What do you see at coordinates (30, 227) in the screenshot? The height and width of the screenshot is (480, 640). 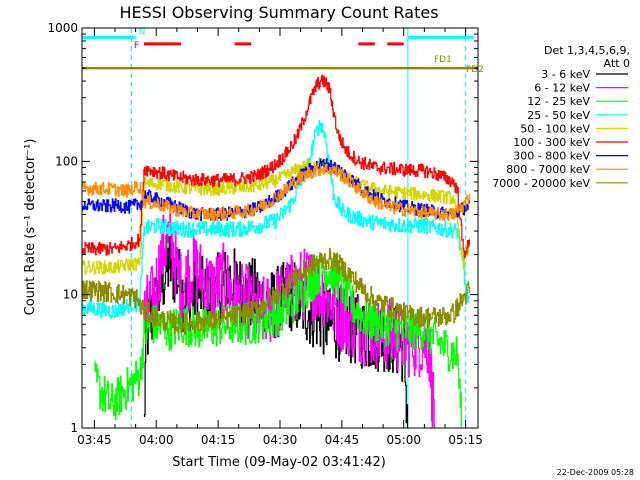 I see `y-axis-label: Count Rate (s⁻¹ detector⁻¹)` at bounding box center [30, 227].